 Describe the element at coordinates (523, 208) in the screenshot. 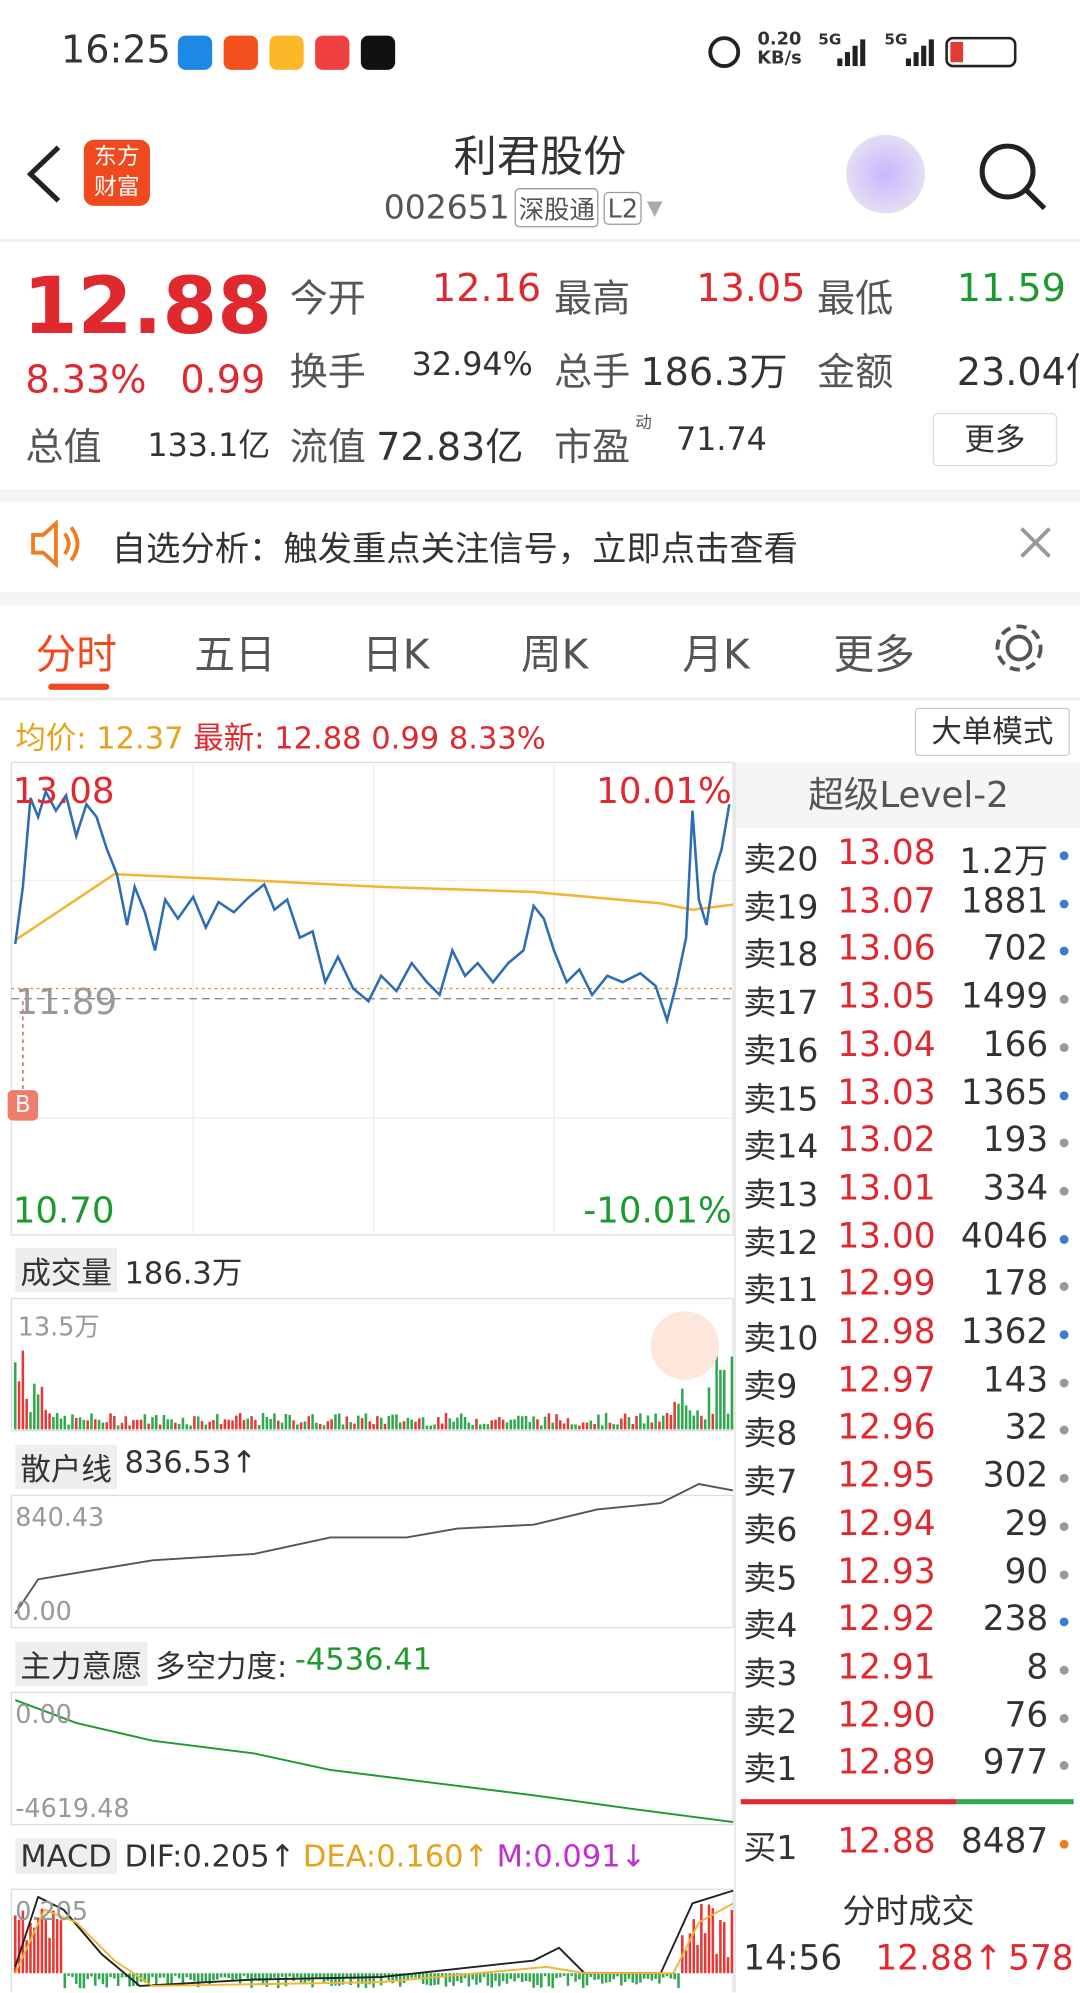

I see `stock-code-row: 002651 深股通 L2 ▼` at that location.